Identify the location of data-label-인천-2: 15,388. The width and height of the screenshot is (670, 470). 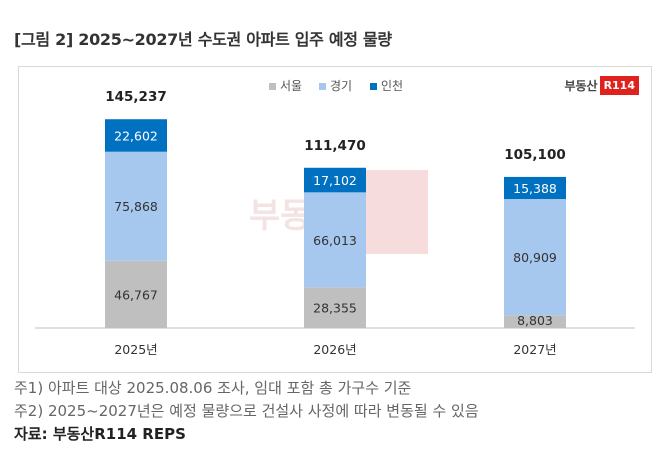
(535, 188).